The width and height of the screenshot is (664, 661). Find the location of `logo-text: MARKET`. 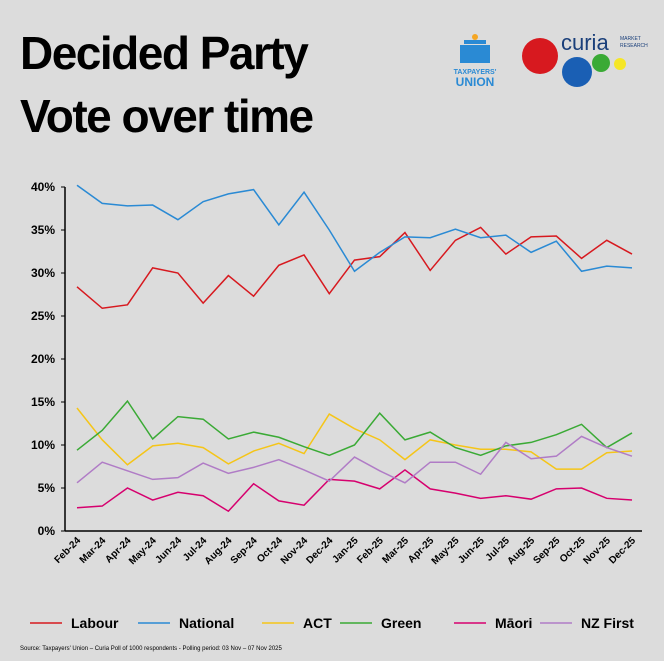

logo-text: MARKET is located at coordinates (630, 39).